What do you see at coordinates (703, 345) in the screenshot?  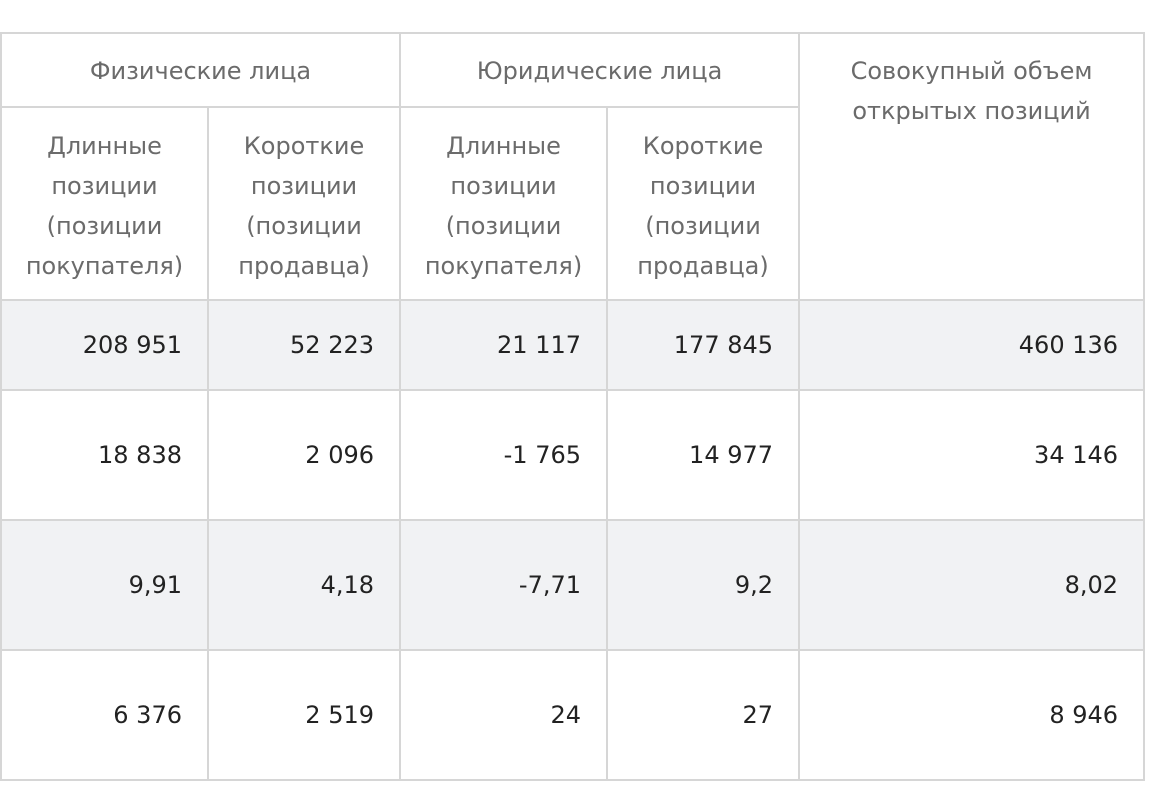 I see `cell: 177 845` at bounding box center [703, 345].